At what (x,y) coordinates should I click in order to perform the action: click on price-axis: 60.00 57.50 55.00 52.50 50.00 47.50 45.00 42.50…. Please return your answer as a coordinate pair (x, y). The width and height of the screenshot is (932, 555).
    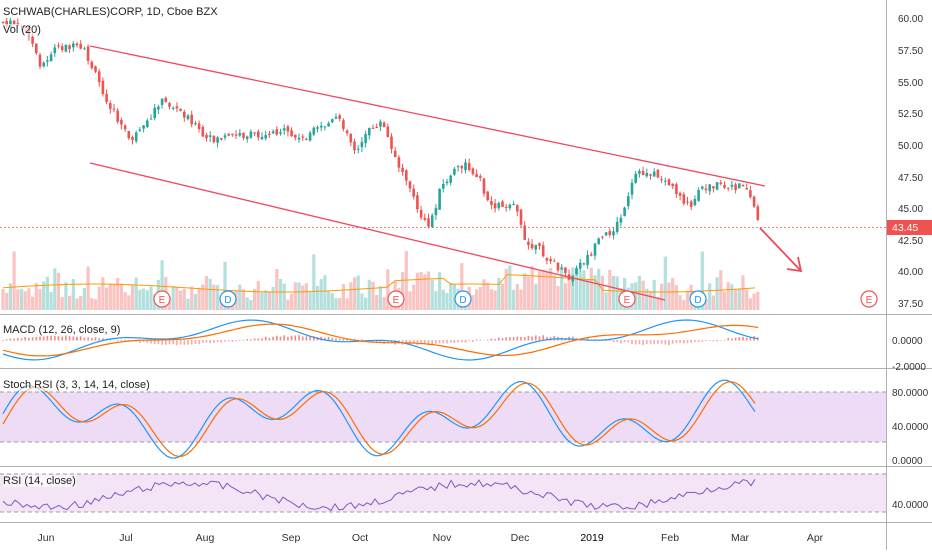
    Looking at the image, I should click on (910, 162).